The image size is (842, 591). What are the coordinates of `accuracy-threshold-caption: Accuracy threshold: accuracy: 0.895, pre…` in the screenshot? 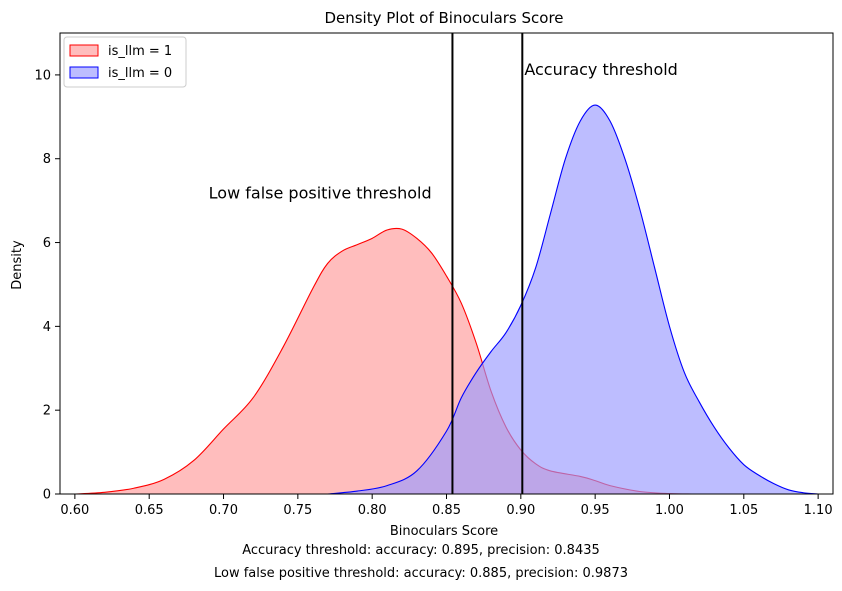 It's located at (421, 550).